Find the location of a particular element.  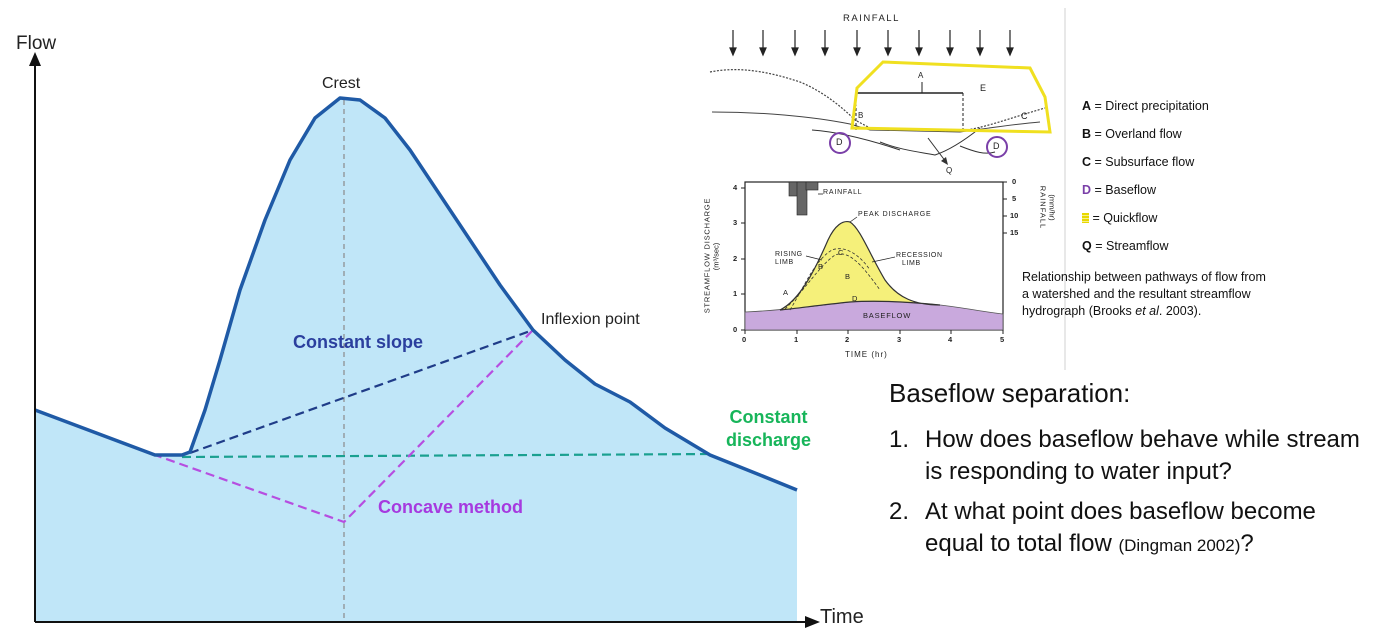

inset-rising-label-2: LIMB is located at coordinates (784, 262).